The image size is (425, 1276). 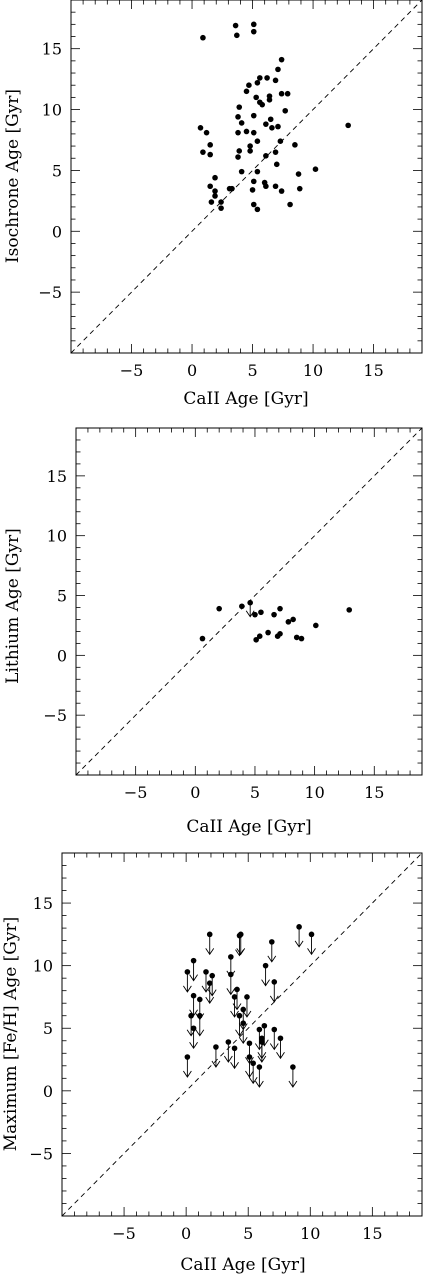 I want to click on y-axis-label: Lithium Age [Gyr], so click(x=13, y=606).